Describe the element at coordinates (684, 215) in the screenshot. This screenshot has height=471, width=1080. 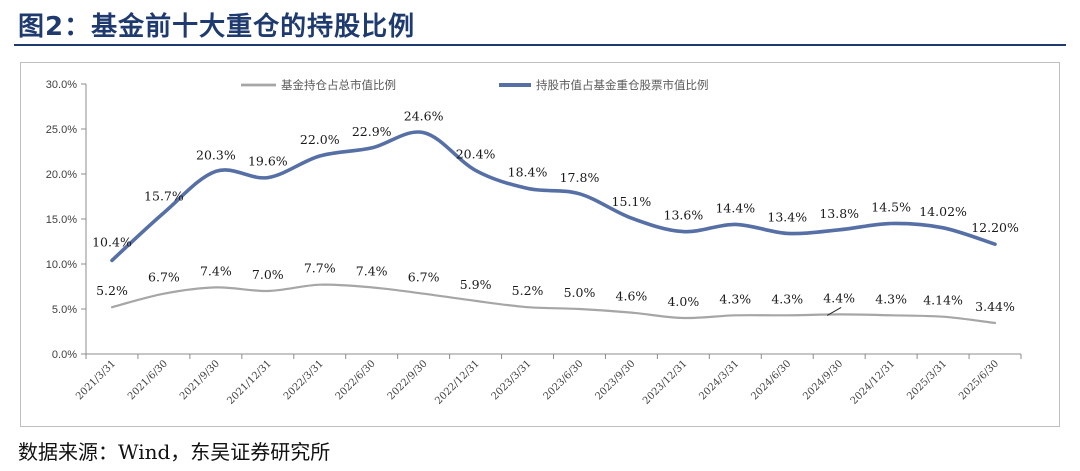
I see `data-label: 13.6%` at that location.